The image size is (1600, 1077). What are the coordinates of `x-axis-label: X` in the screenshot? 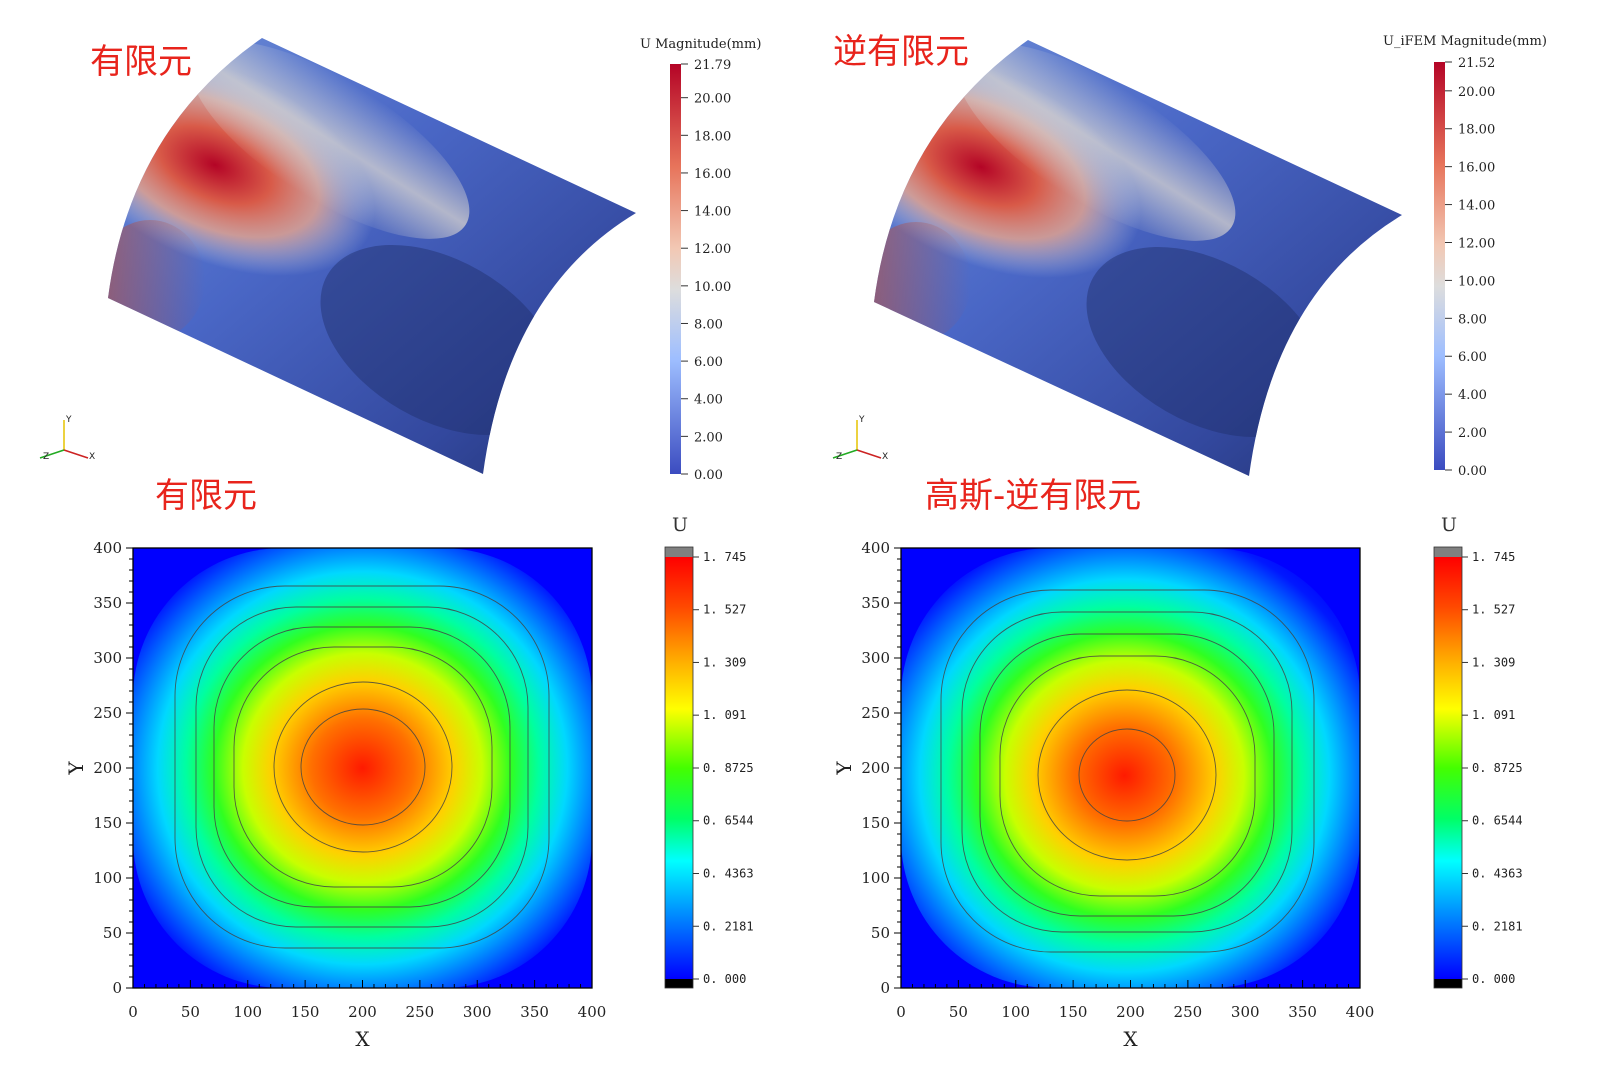 It's located at (1130, 1039).